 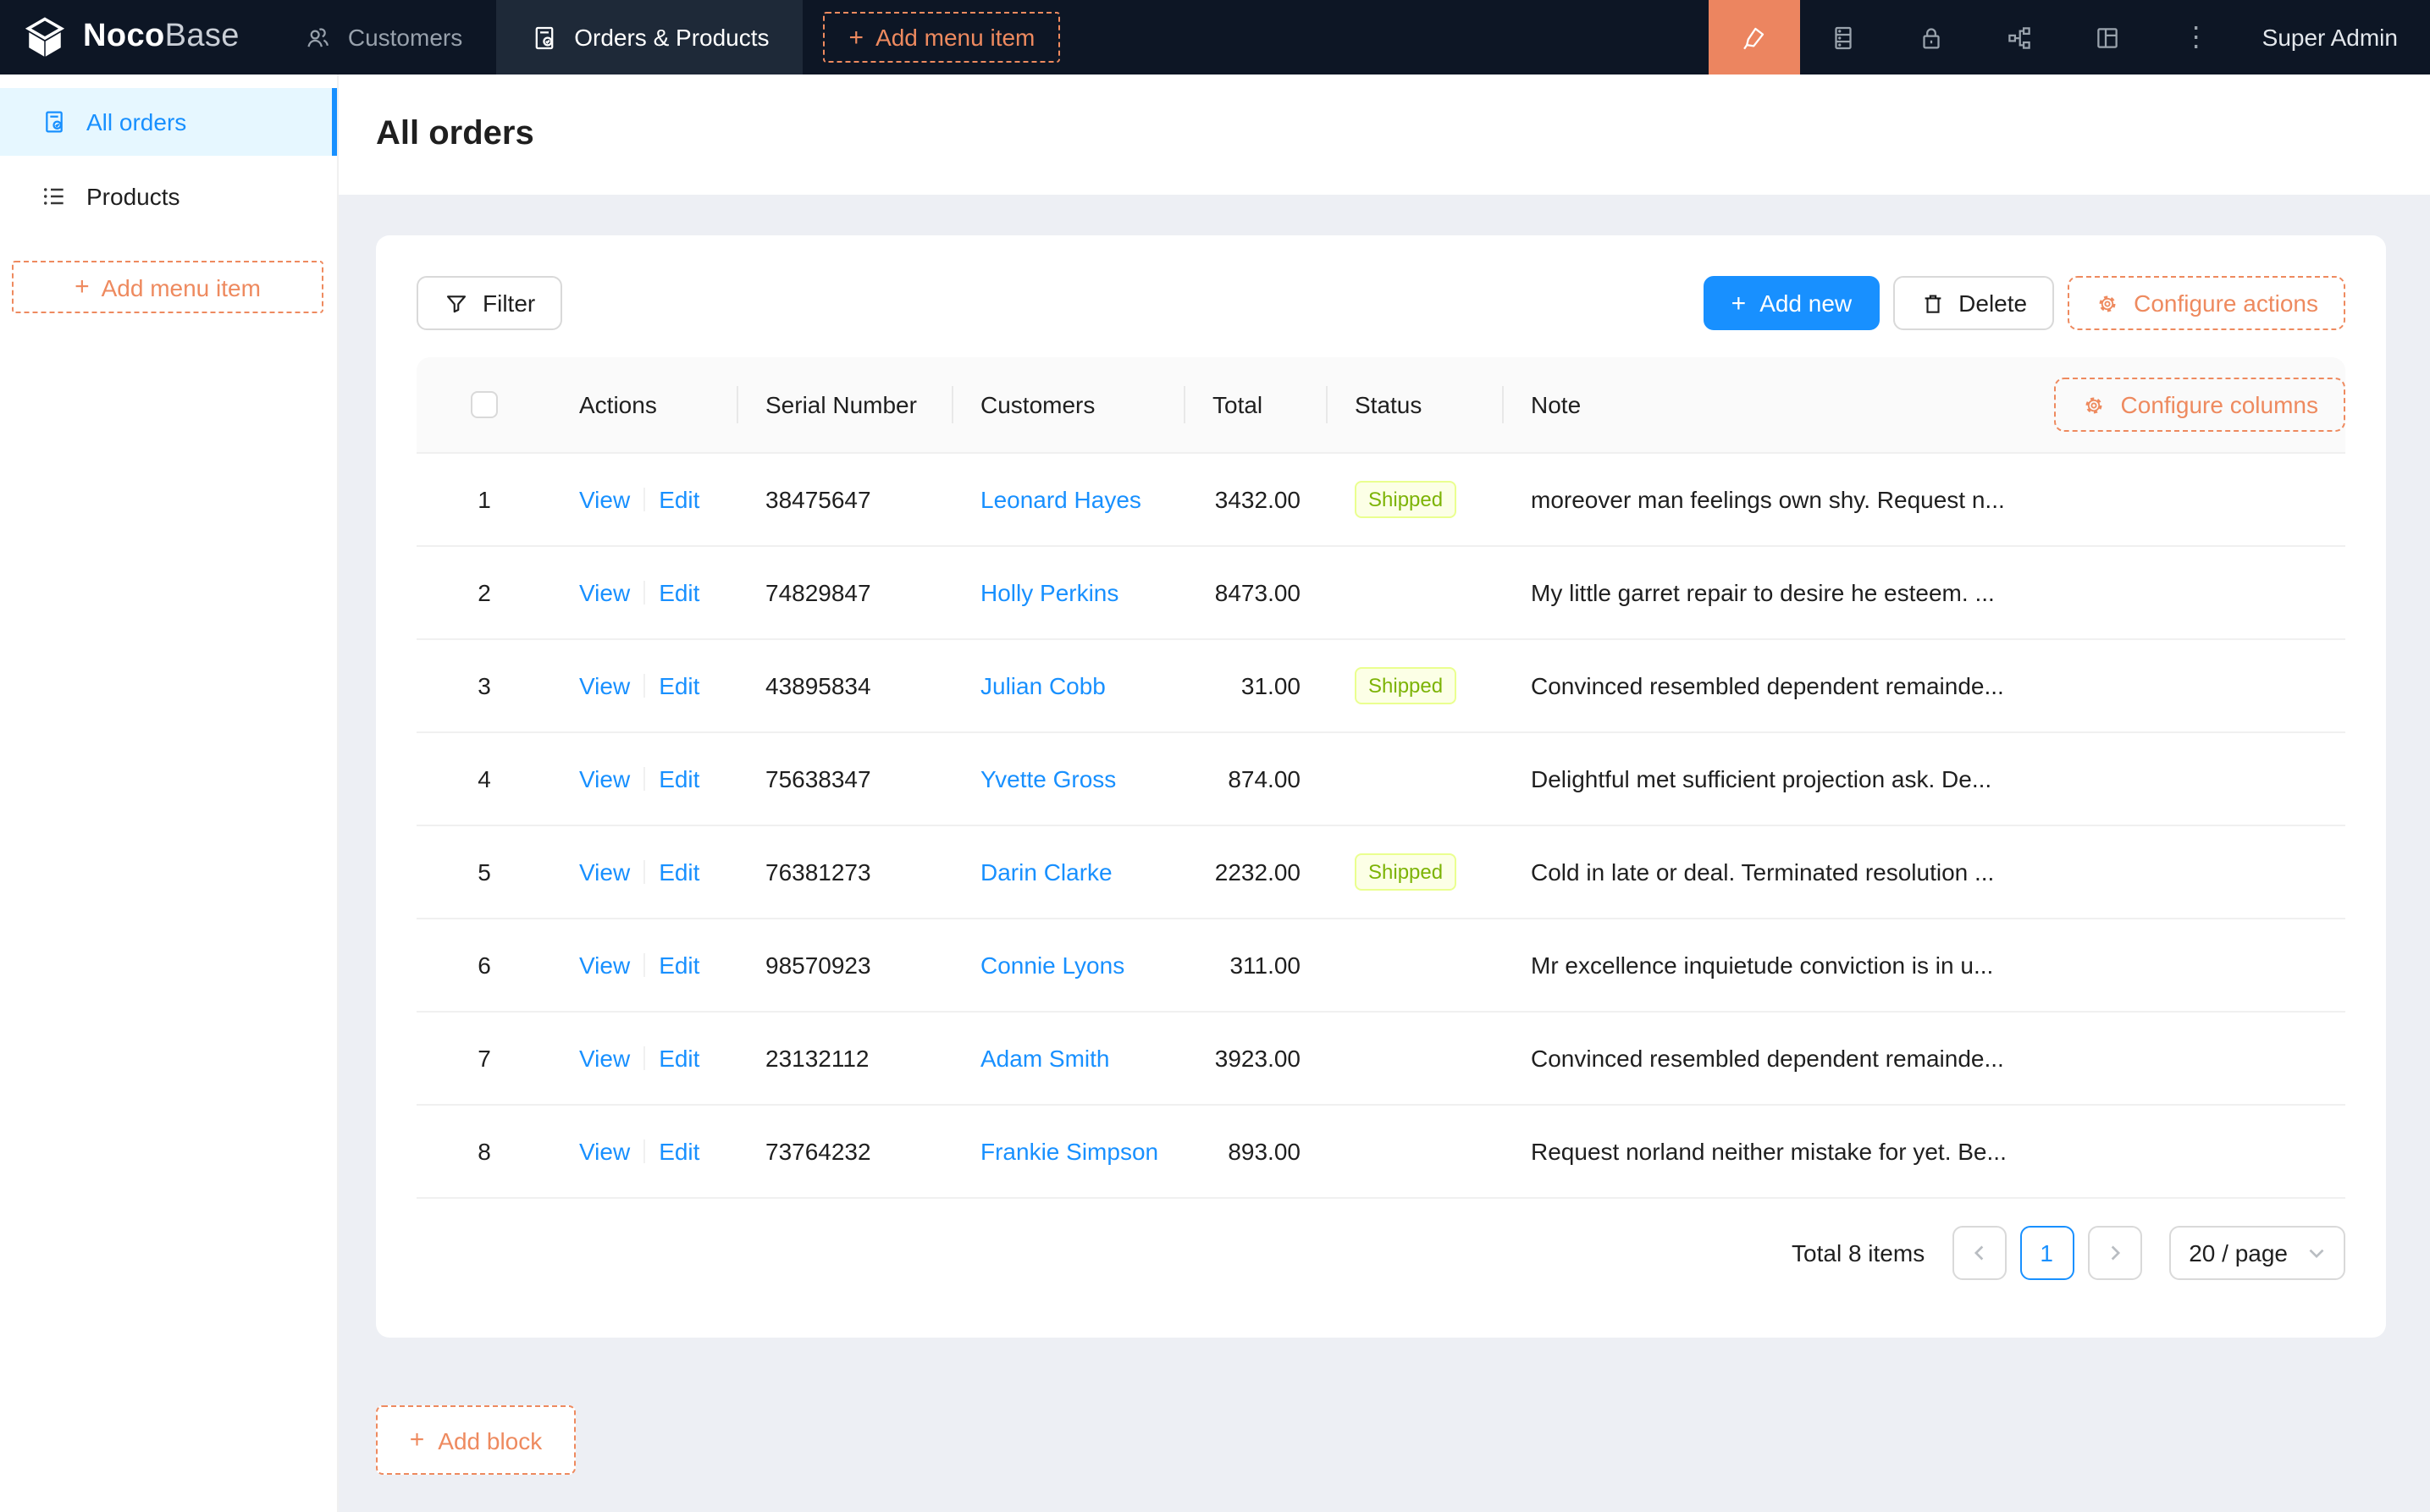 I want to click on collections-button, so click(x=1844, y=37).